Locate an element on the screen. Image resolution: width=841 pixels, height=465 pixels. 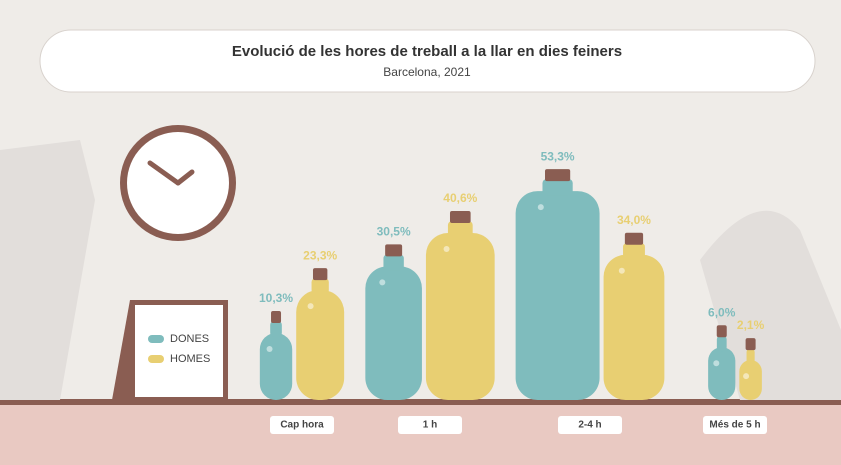
title-box is located at coordinates (427, 61).